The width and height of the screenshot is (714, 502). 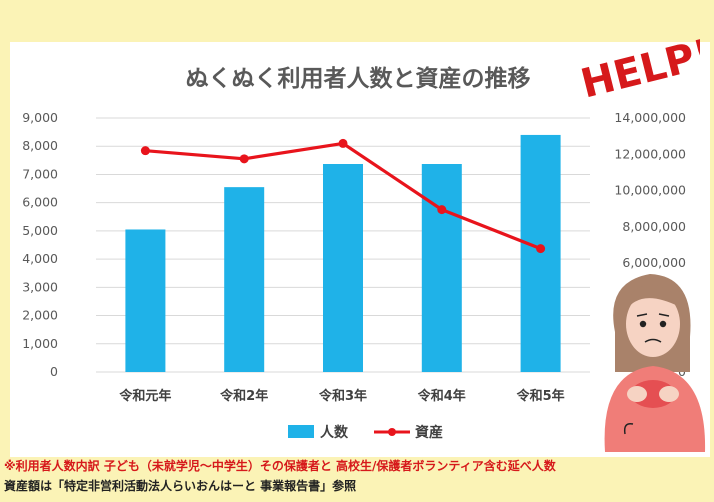 What do you see at coordinates (429, 432) in the screenshot?
I see `legend-label-line: 資産` at bounding box center [429, 432].